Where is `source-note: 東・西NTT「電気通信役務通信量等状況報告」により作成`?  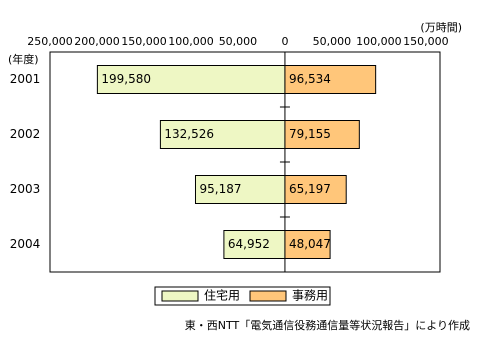 source-note: 東・西NTT「電気通信役務通信量等状況報告」により作成 is located at coordinates (327, 325).